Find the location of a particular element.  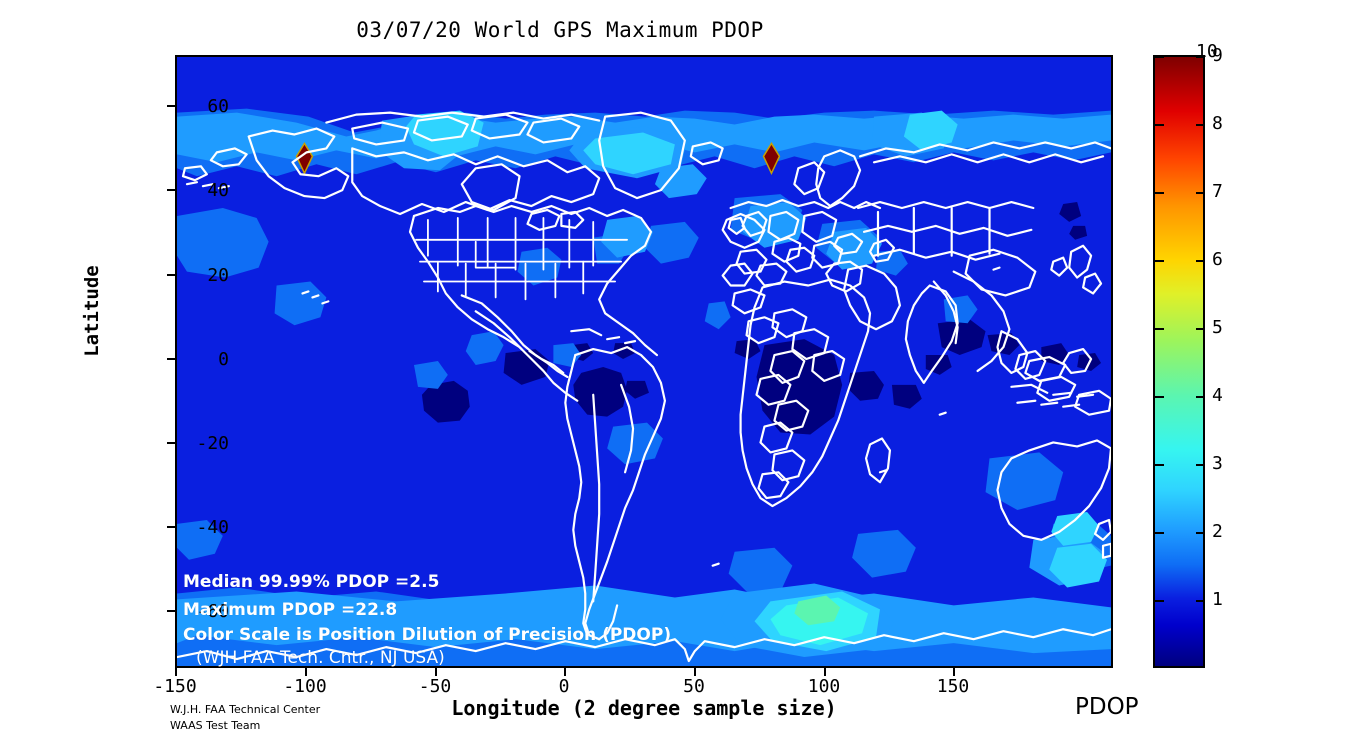

colorbar-tick-9-right is located at coordinates (1200, 57).